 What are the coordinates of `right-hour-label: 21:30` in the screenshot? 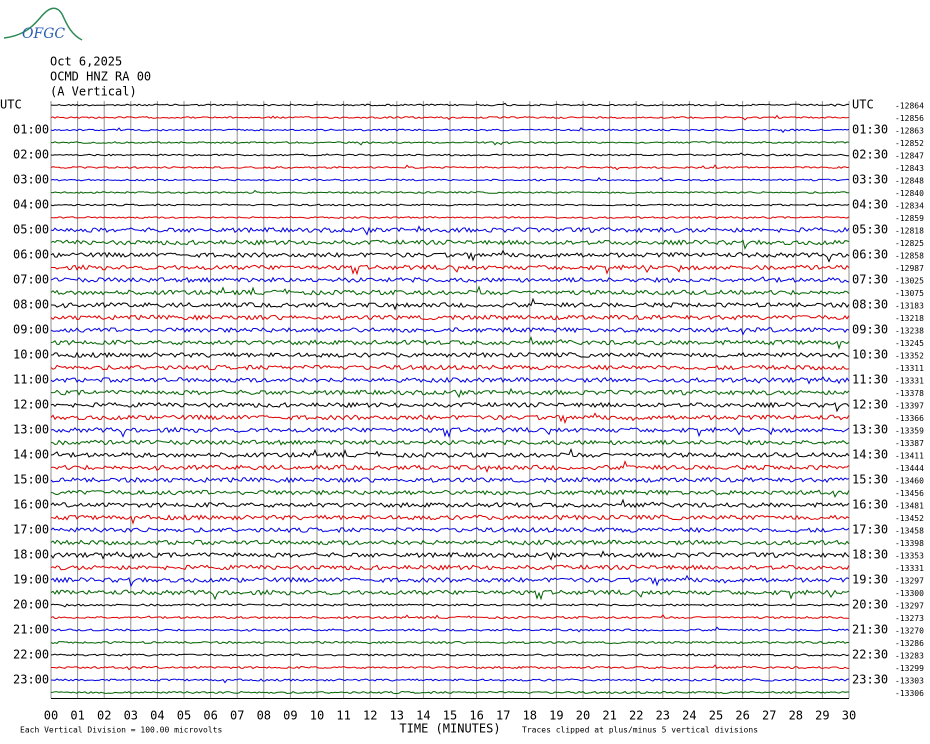 It's located at (870, 630).